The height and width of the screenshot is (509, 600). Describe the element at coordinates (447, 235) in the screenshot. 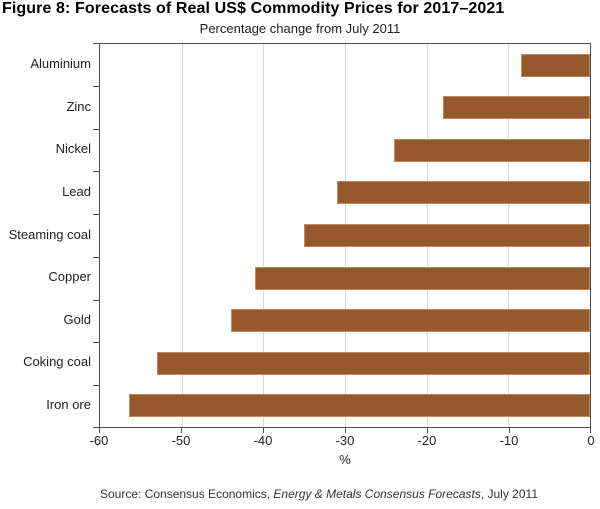

I see `bar-steaming-coal` at that location.